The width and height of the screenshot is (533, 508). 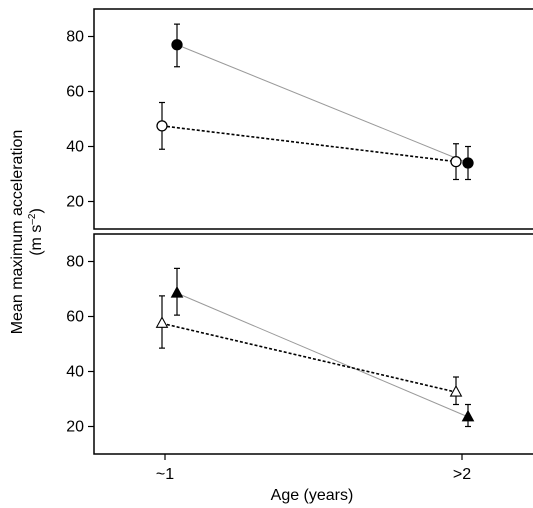 I want to click on y-axis-unit-prefix: (m s, so click(x=36, y=240).